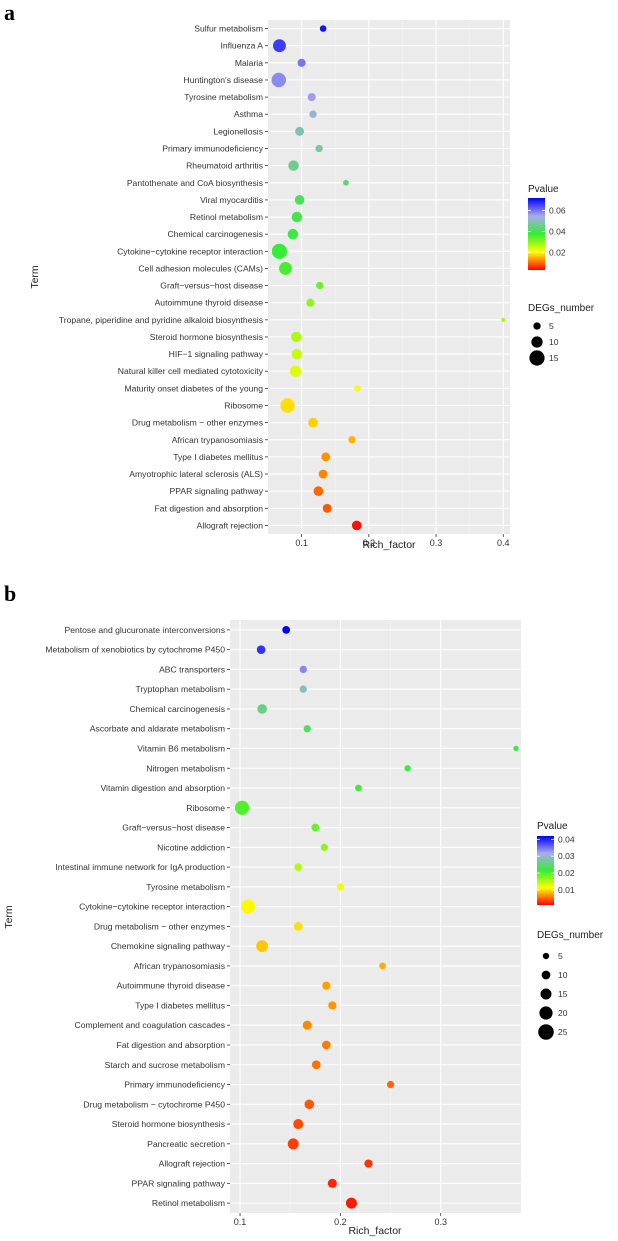  Describe the element at coordinates (209, 303) in the screenshot. I see `term-label: Autoimmune thyroid disease` at that location.